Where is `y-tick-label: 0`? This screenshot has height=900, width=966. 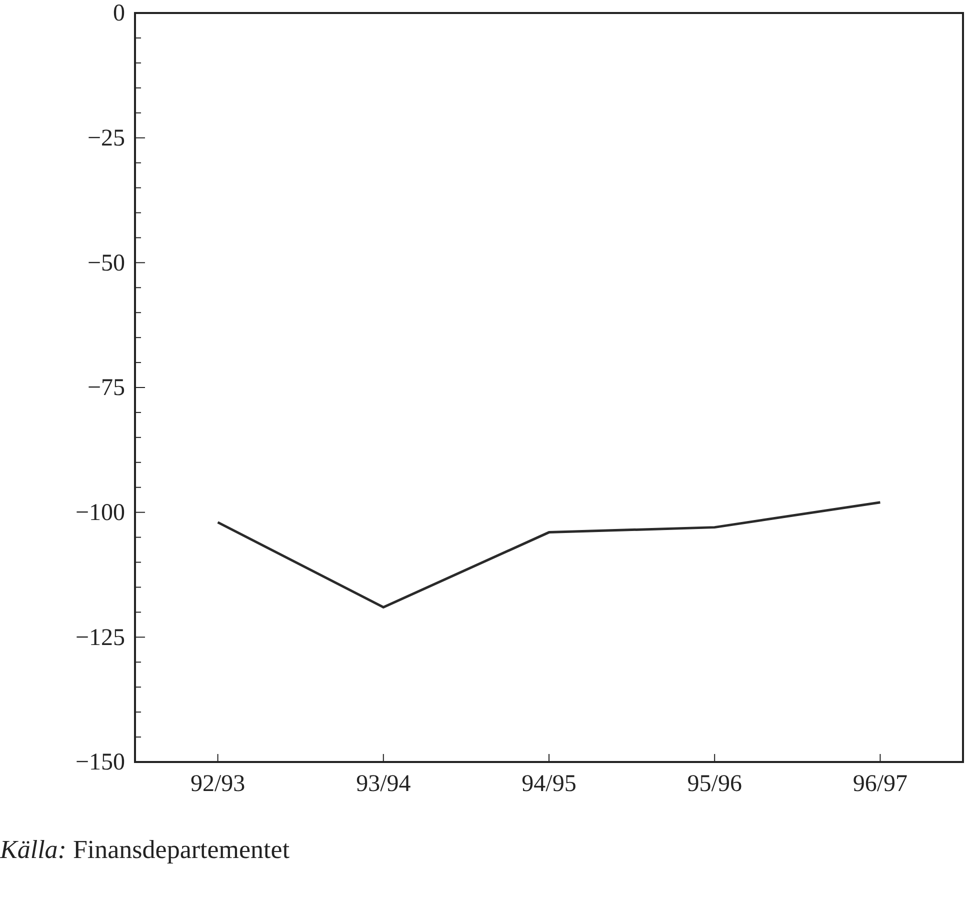
y-tick-label: 0 is located at coordinates (119, 13).